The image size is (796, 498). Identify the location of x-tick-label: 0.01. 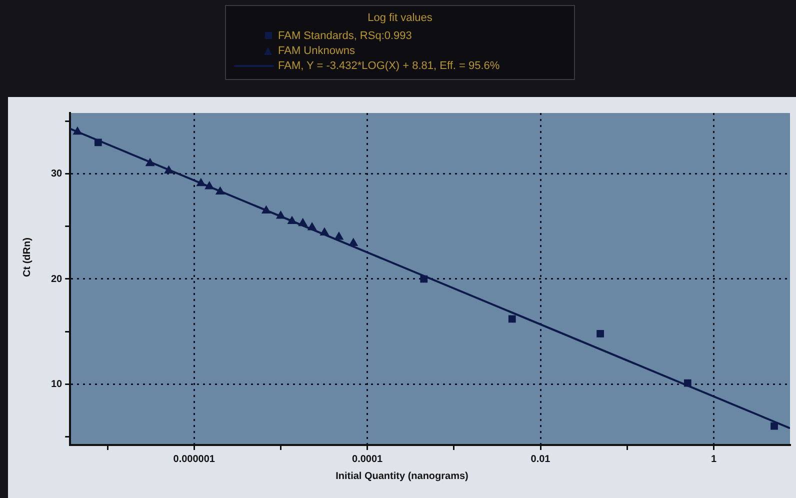
(540, 459).